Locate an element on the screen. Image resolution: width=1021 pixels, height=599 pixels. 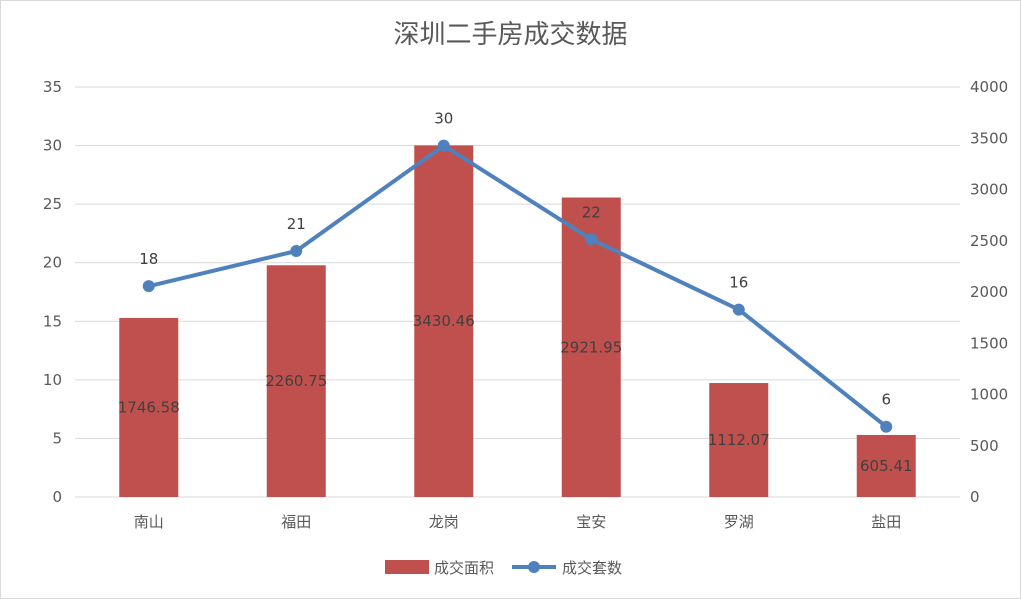
line-data-label: 30 is located at coordinates (443, 119).